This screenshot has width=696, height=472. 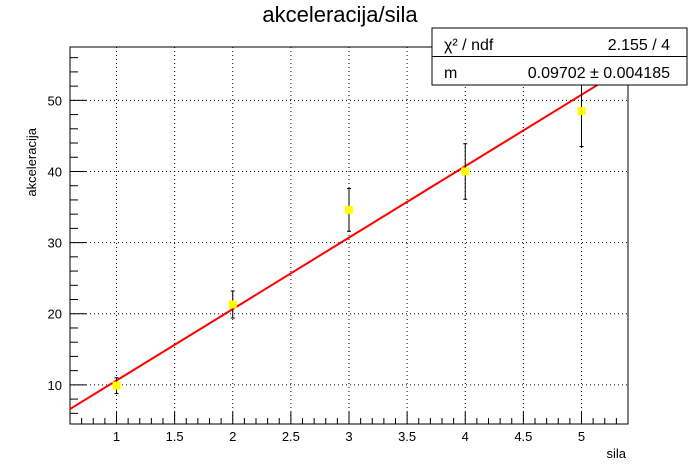 What do you see at coordinates (465, 436) in the screenshot?
I see `x-tick-label: 4` at bounding box center [465, 436].